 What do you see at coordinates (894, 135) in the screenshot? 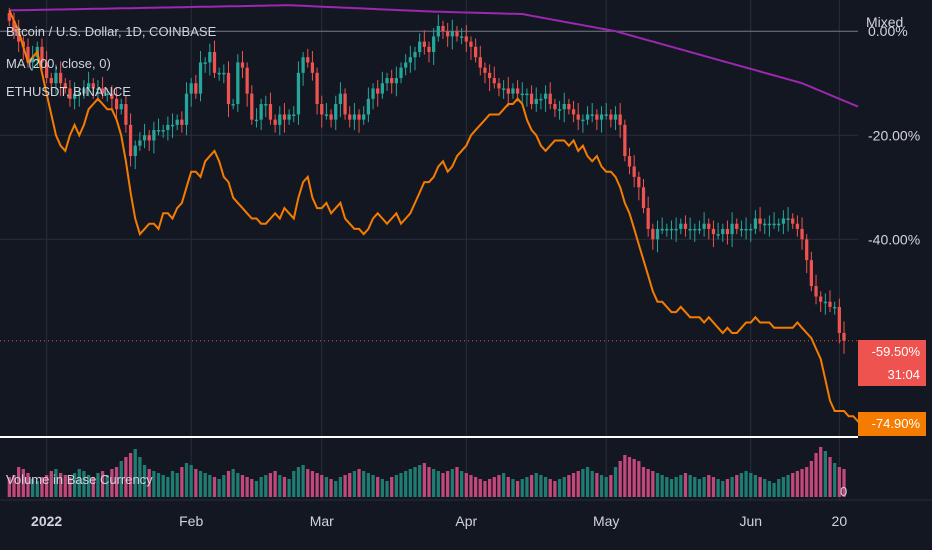
I see `y-axis: 0.00% -20.00% -40.00%` at bounding box center [894, 135].